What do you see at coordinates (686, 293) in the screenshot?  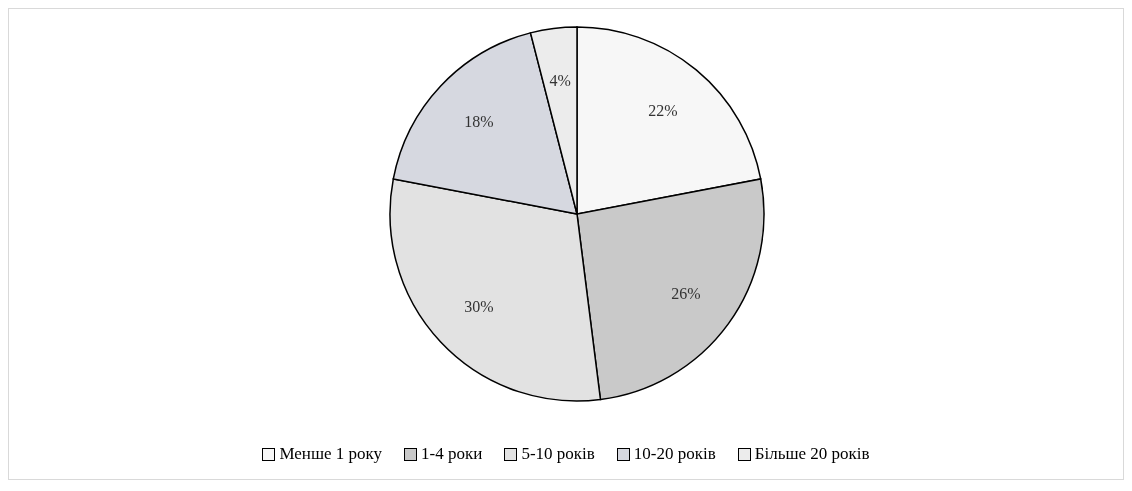 I see `data-label: 26%` at bounding box center [686, 293].